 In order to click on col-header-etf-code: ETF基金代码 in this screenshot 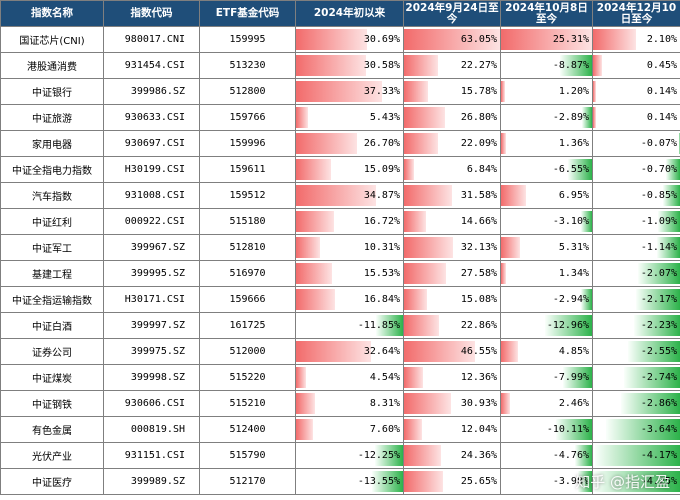, I will do `click(247, 13)`.